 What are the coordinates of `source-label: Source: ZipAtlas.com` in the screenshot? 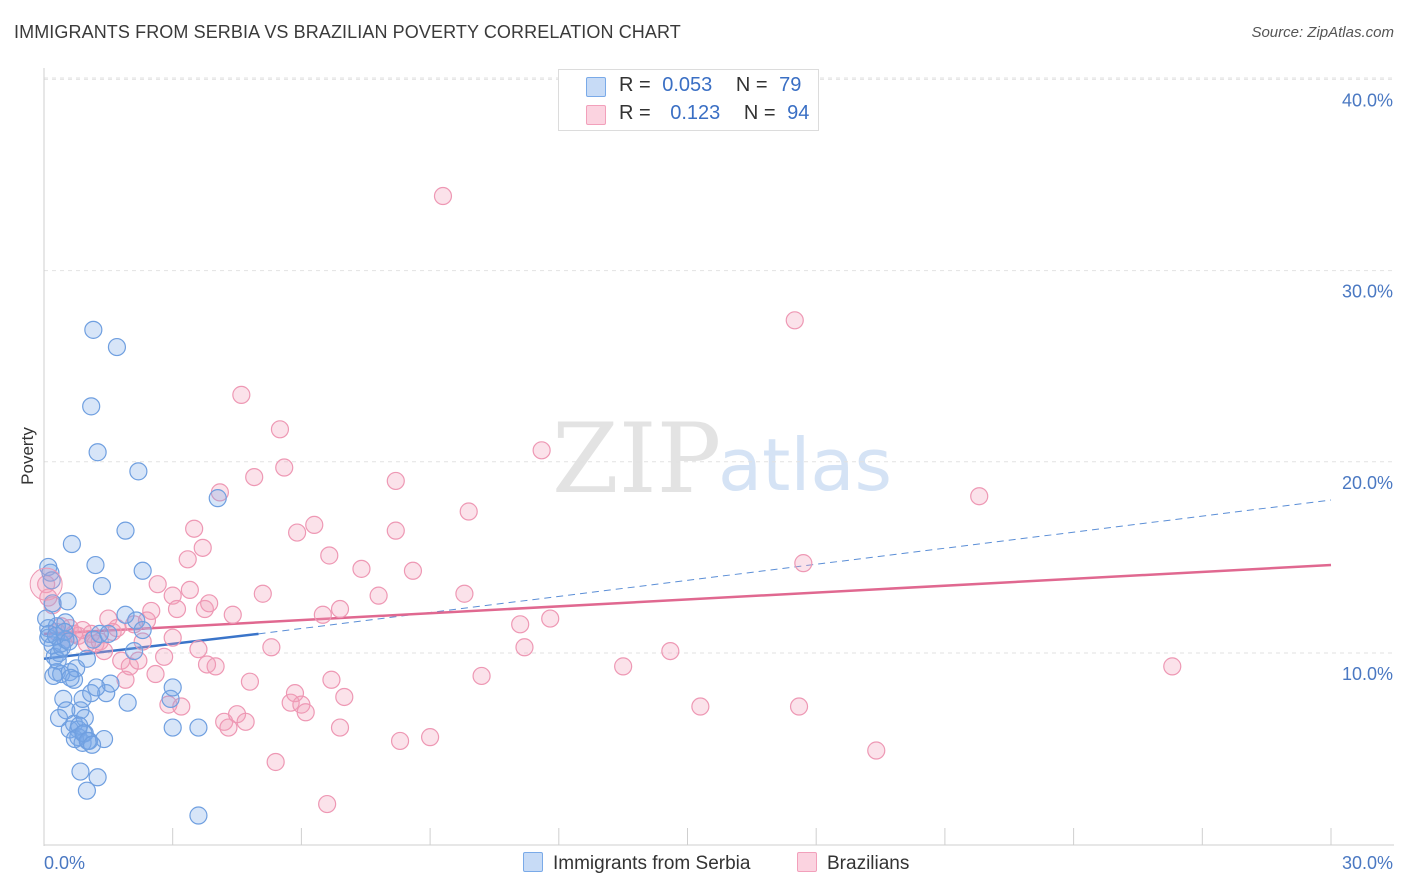 It's located at (1322, 32).